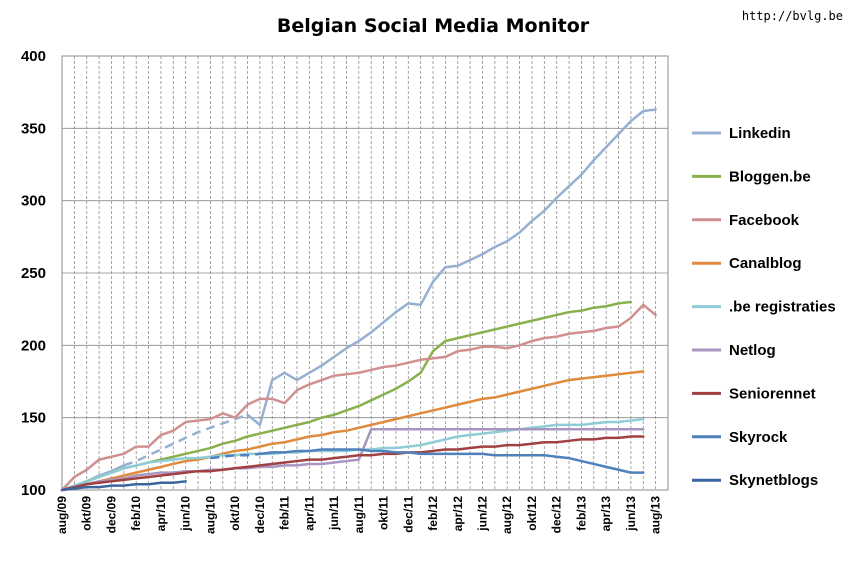 The height and width of the screenshot is (585, 866). Describe the element at coordinates (532, 513) in the screenshot. I see `x-tick-label: okt/12` at that location.